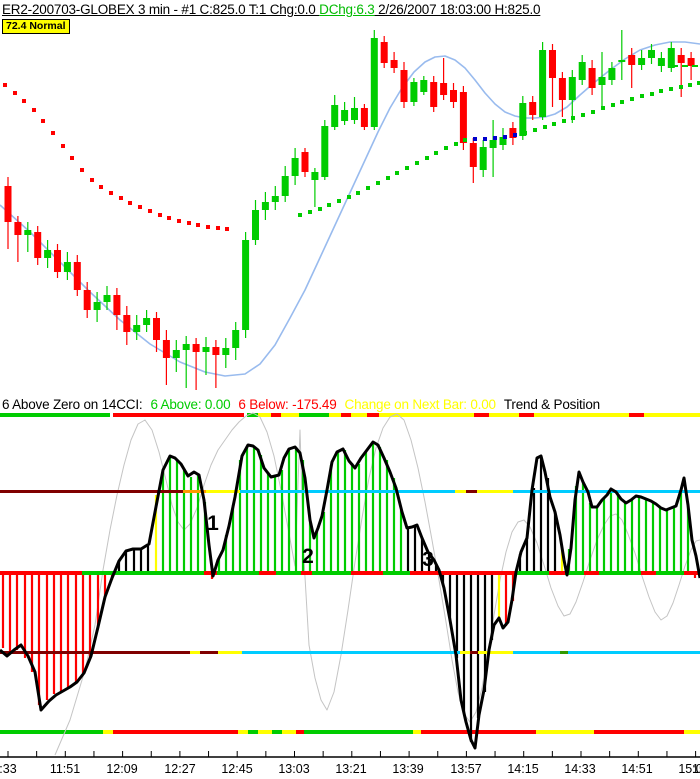 The image size is (700, 779). I want to click on wave-number-label: 2, so click(308, 556).